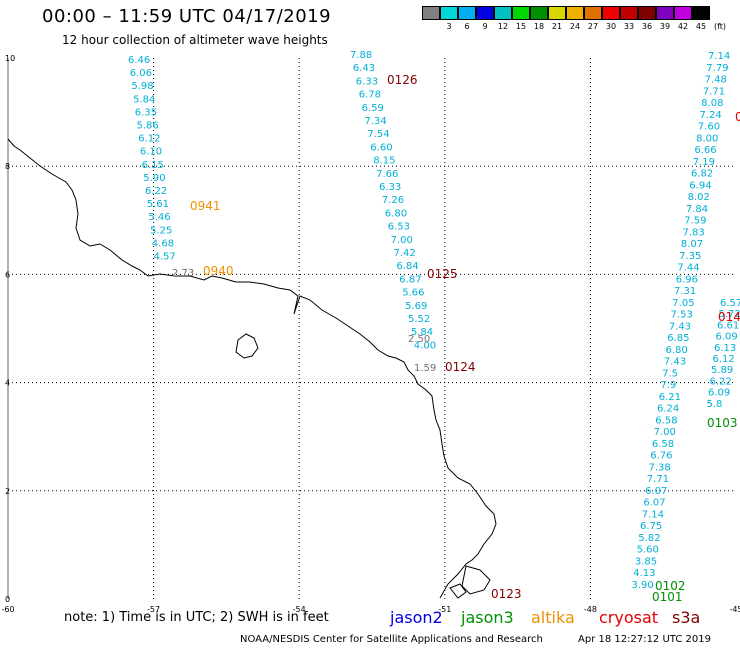 This screenshot has height=650, width=740. I want to click on pass-time-label: 014, so click(729, 317).